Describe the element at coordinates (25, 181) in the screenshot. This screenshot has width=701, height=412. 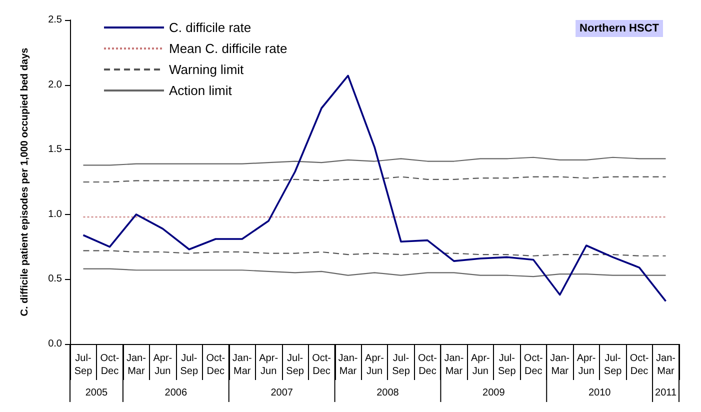
I see `y-axis-title: C. difficile patient episodes per 1,000 occupied bed days` at that location.